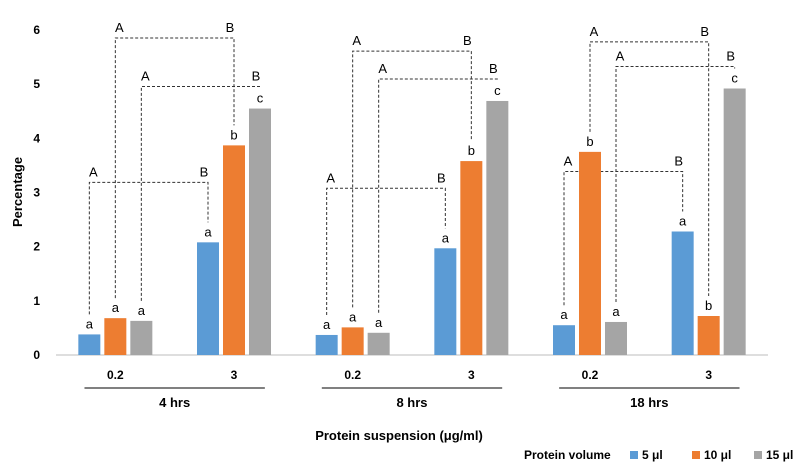 The width and height of the screenshot is (801, 463). I want to click on legend-label: 10 μl, so click(717, 455).